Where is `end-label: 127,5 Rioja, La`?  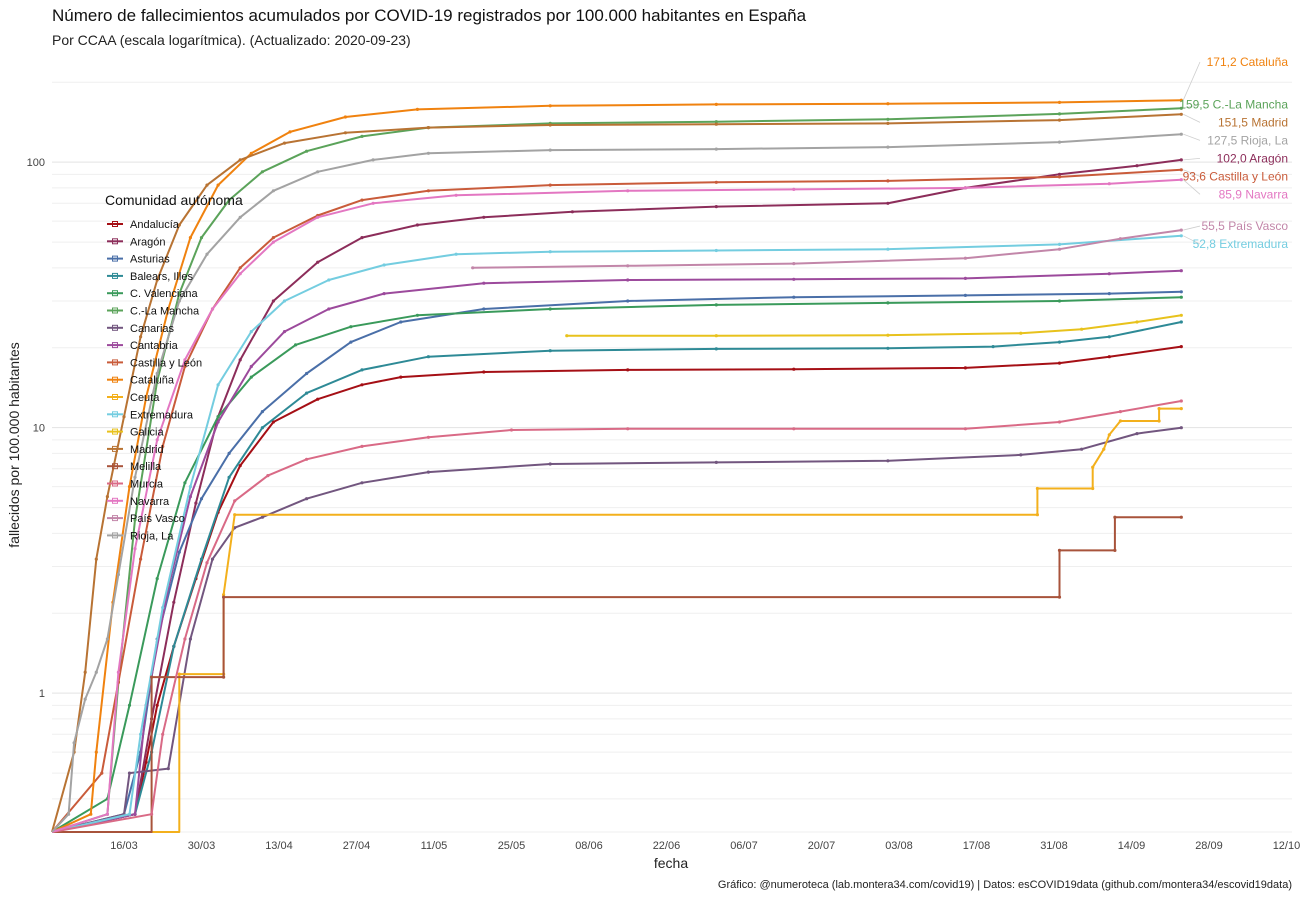 end-label: 127,5 Rioja, La is located at coordinates (1247, 140).